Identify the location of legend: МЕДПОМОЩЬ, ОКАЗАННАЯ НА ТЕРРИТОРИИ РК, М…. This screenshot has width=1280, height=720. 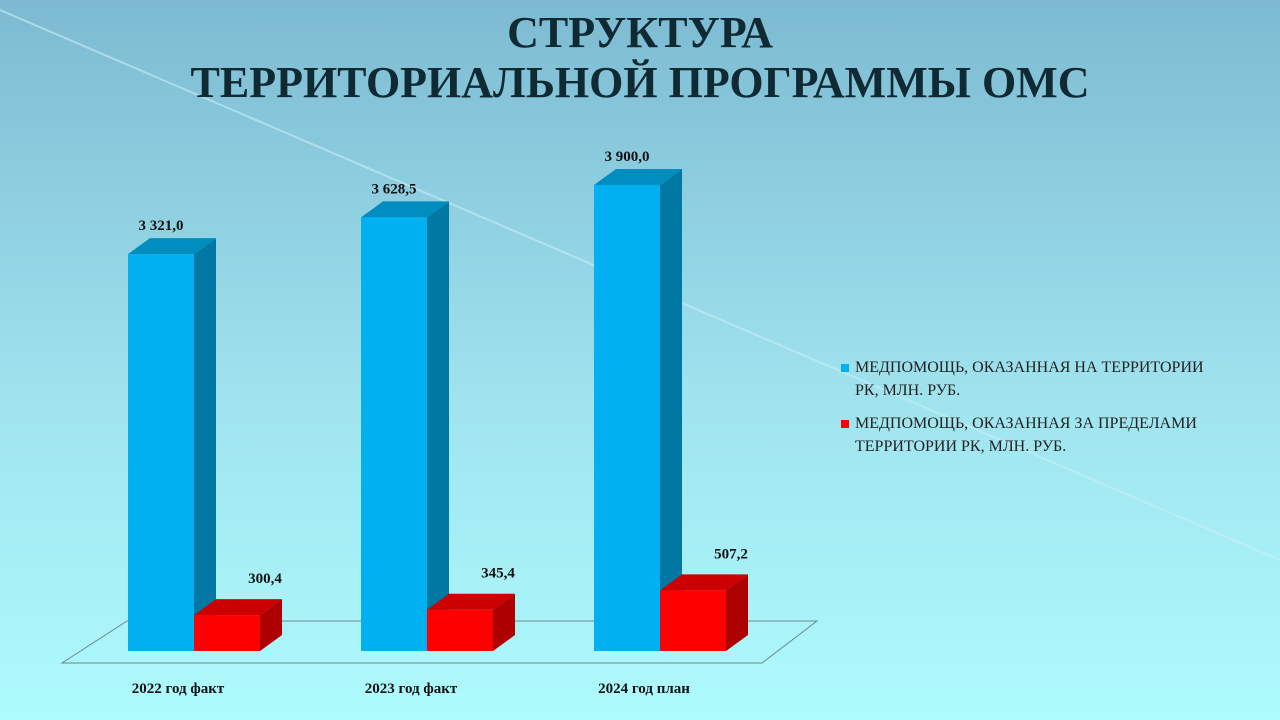
(1038, 412).